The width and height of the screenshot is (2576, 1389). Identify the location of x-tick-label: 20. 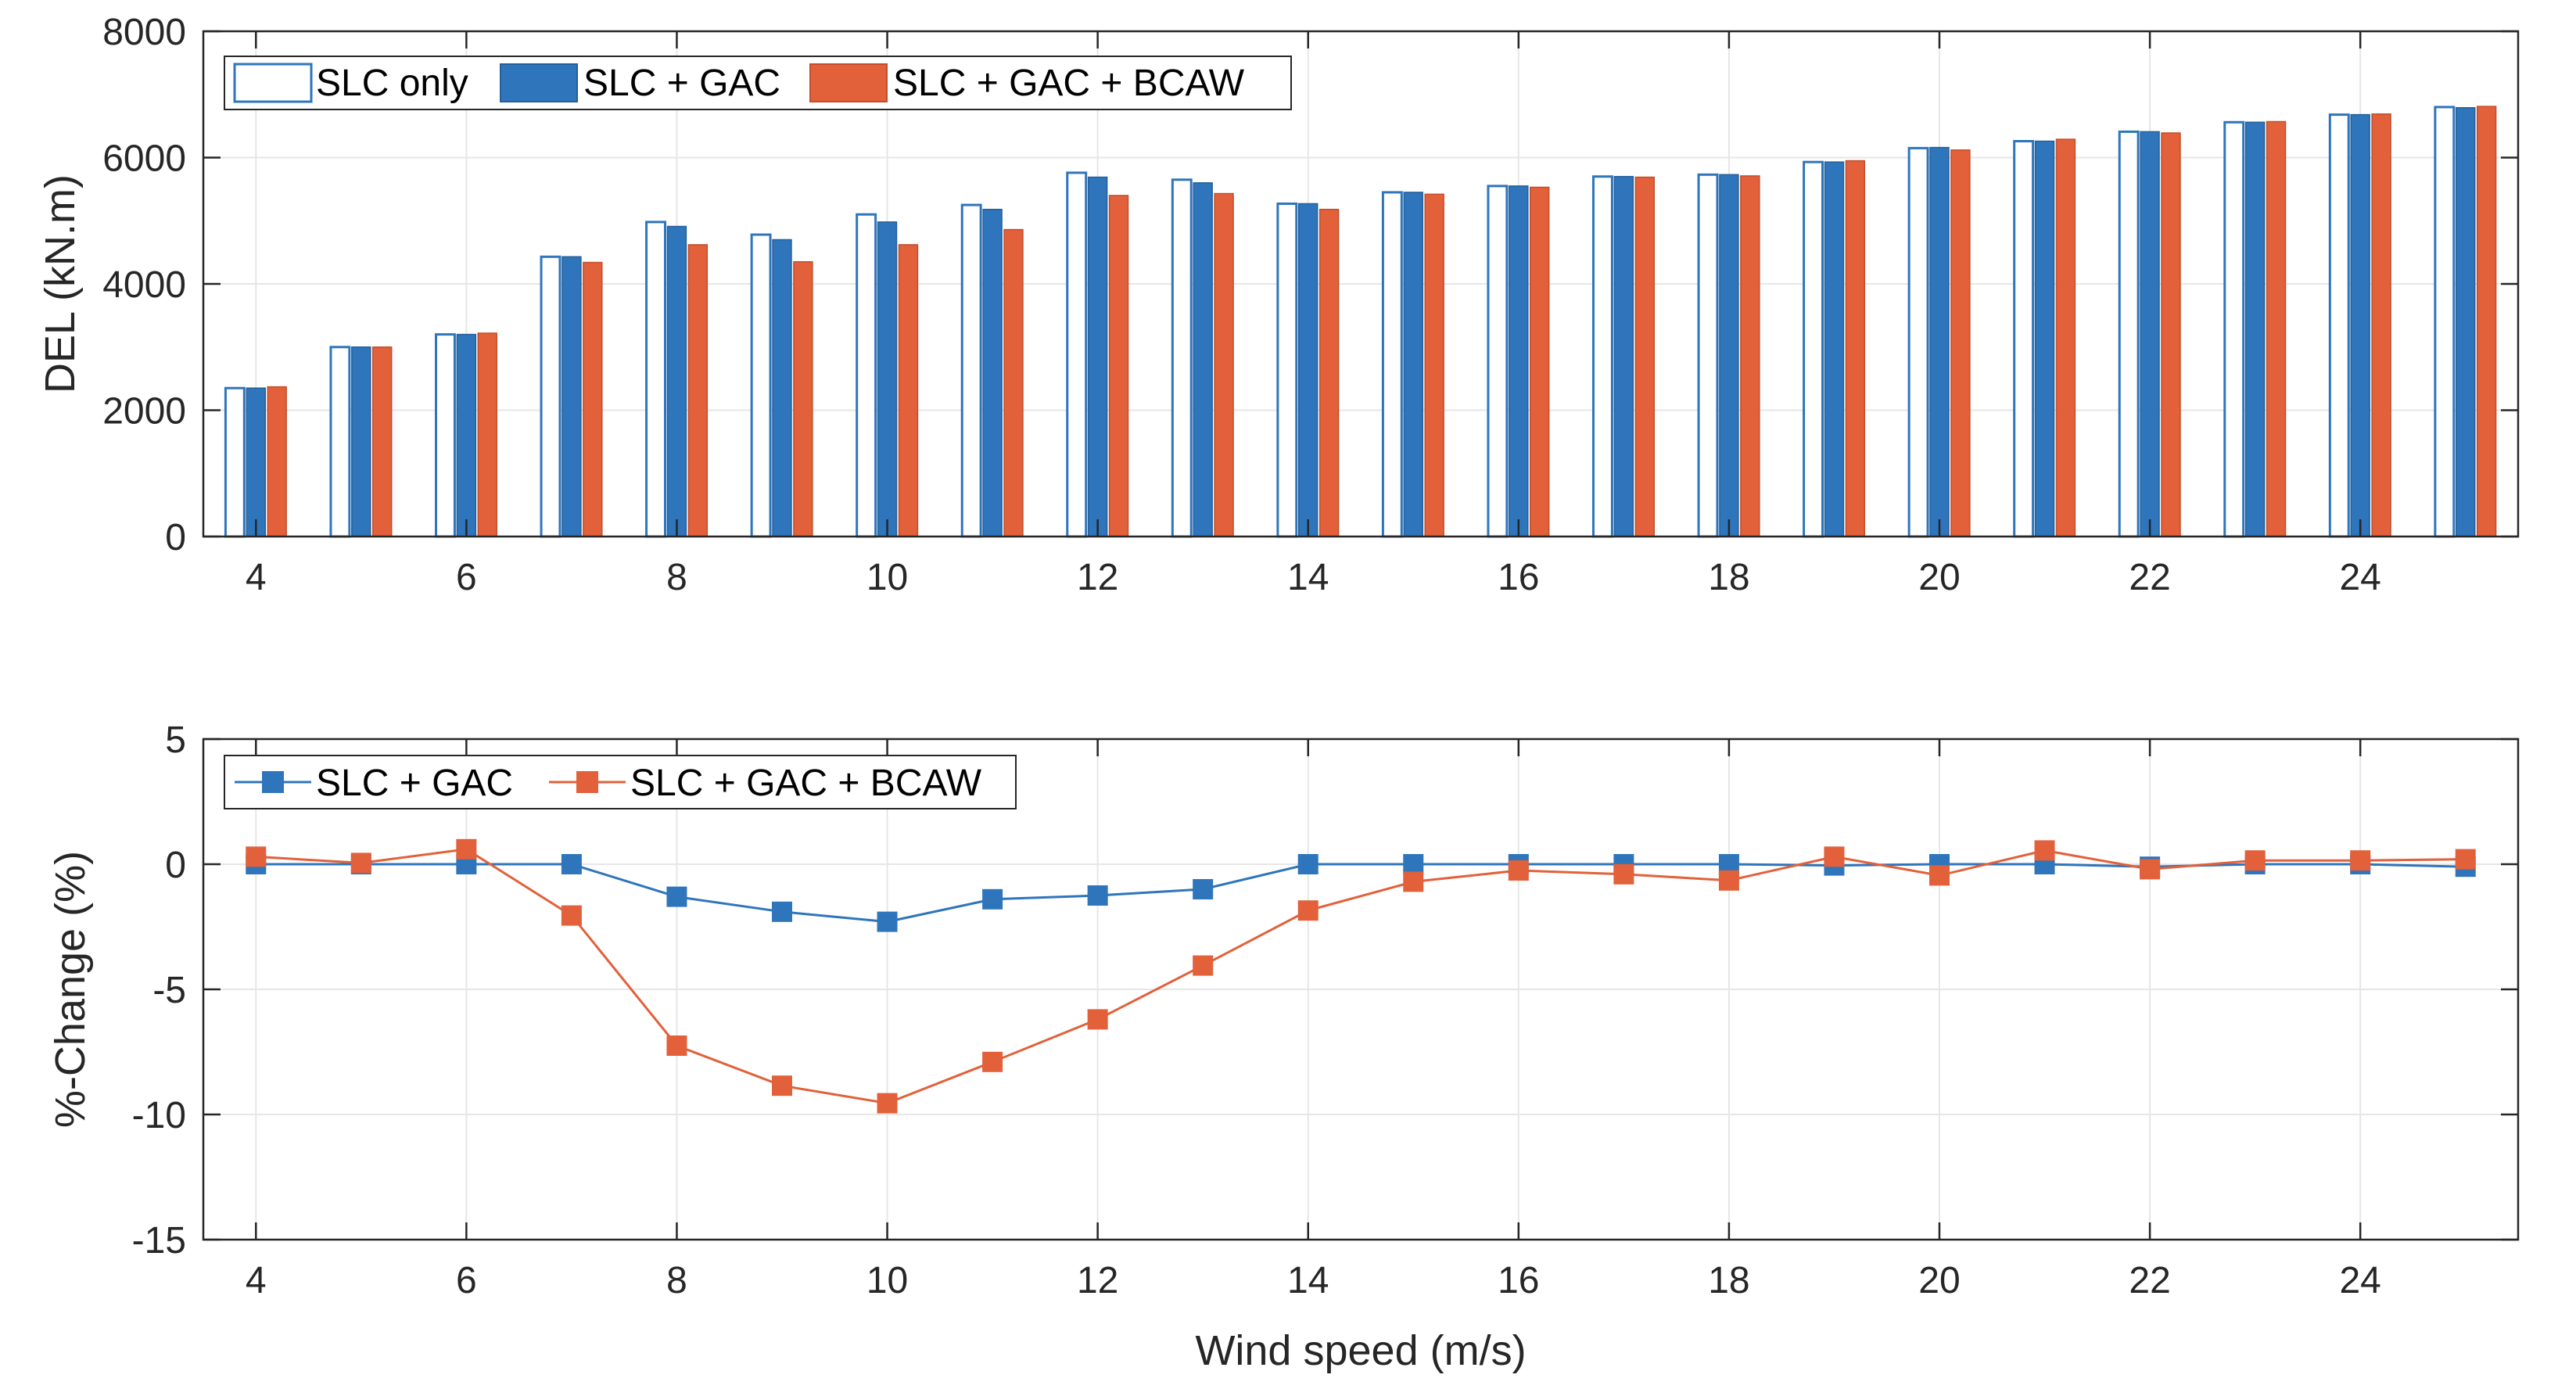
(1939, 1281).